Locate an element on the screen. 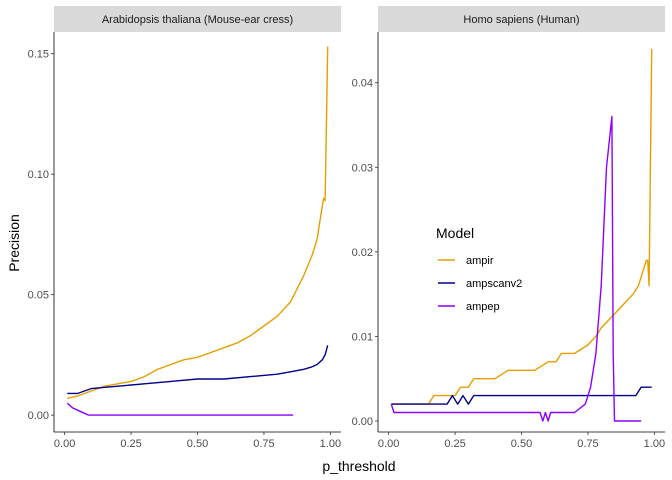 The width and height of the screenshot is (672, 480). y-tick-label: 0.03 is located at coordinates (362, 168).